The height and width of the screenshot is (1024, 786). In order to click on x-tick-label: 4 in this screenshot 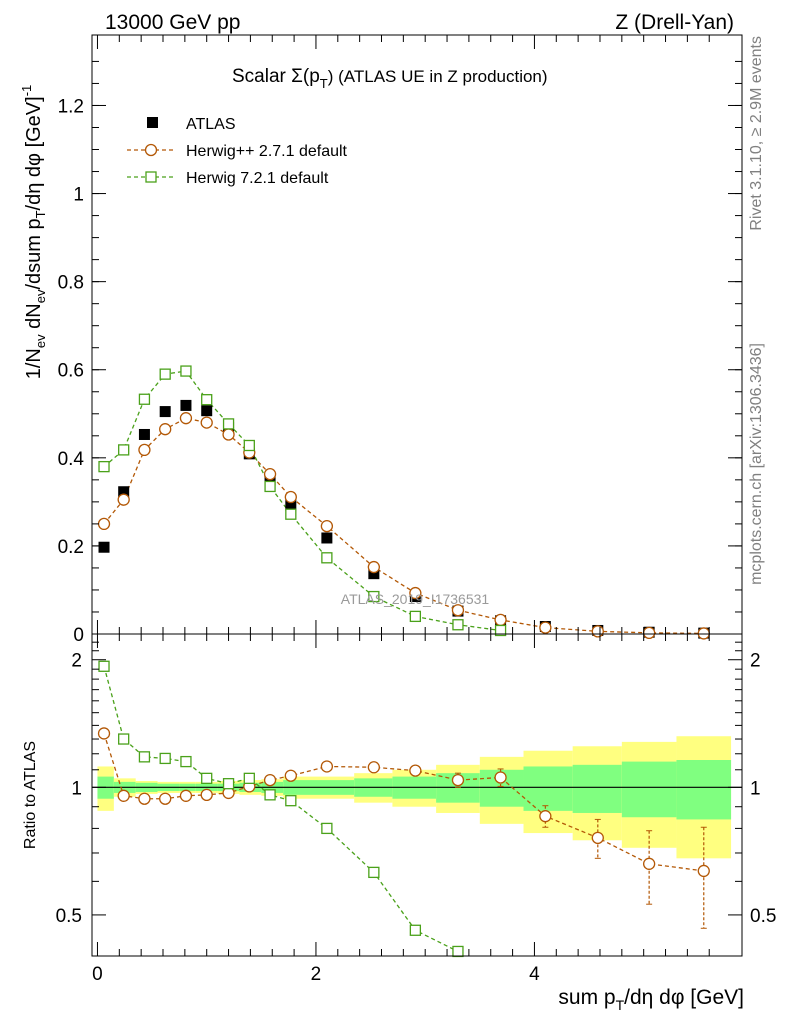, I will do `click(534, 974)`.